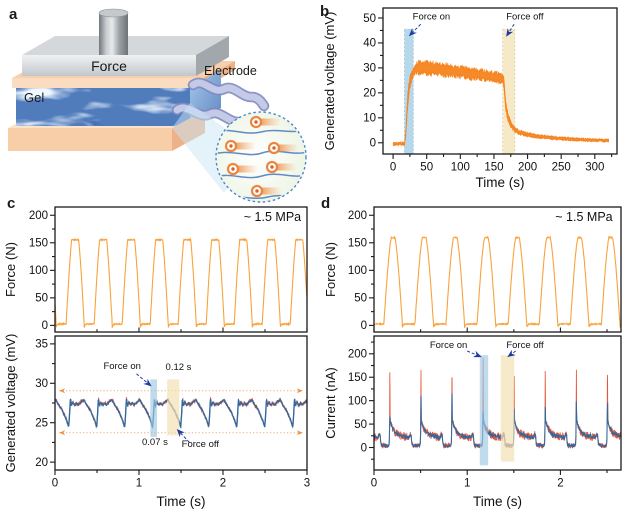 The image size is (630, 525). Describe the element at coordinates (330, 403) in the screenshot. I see `y-axis-title: Current (nA)` at that location.